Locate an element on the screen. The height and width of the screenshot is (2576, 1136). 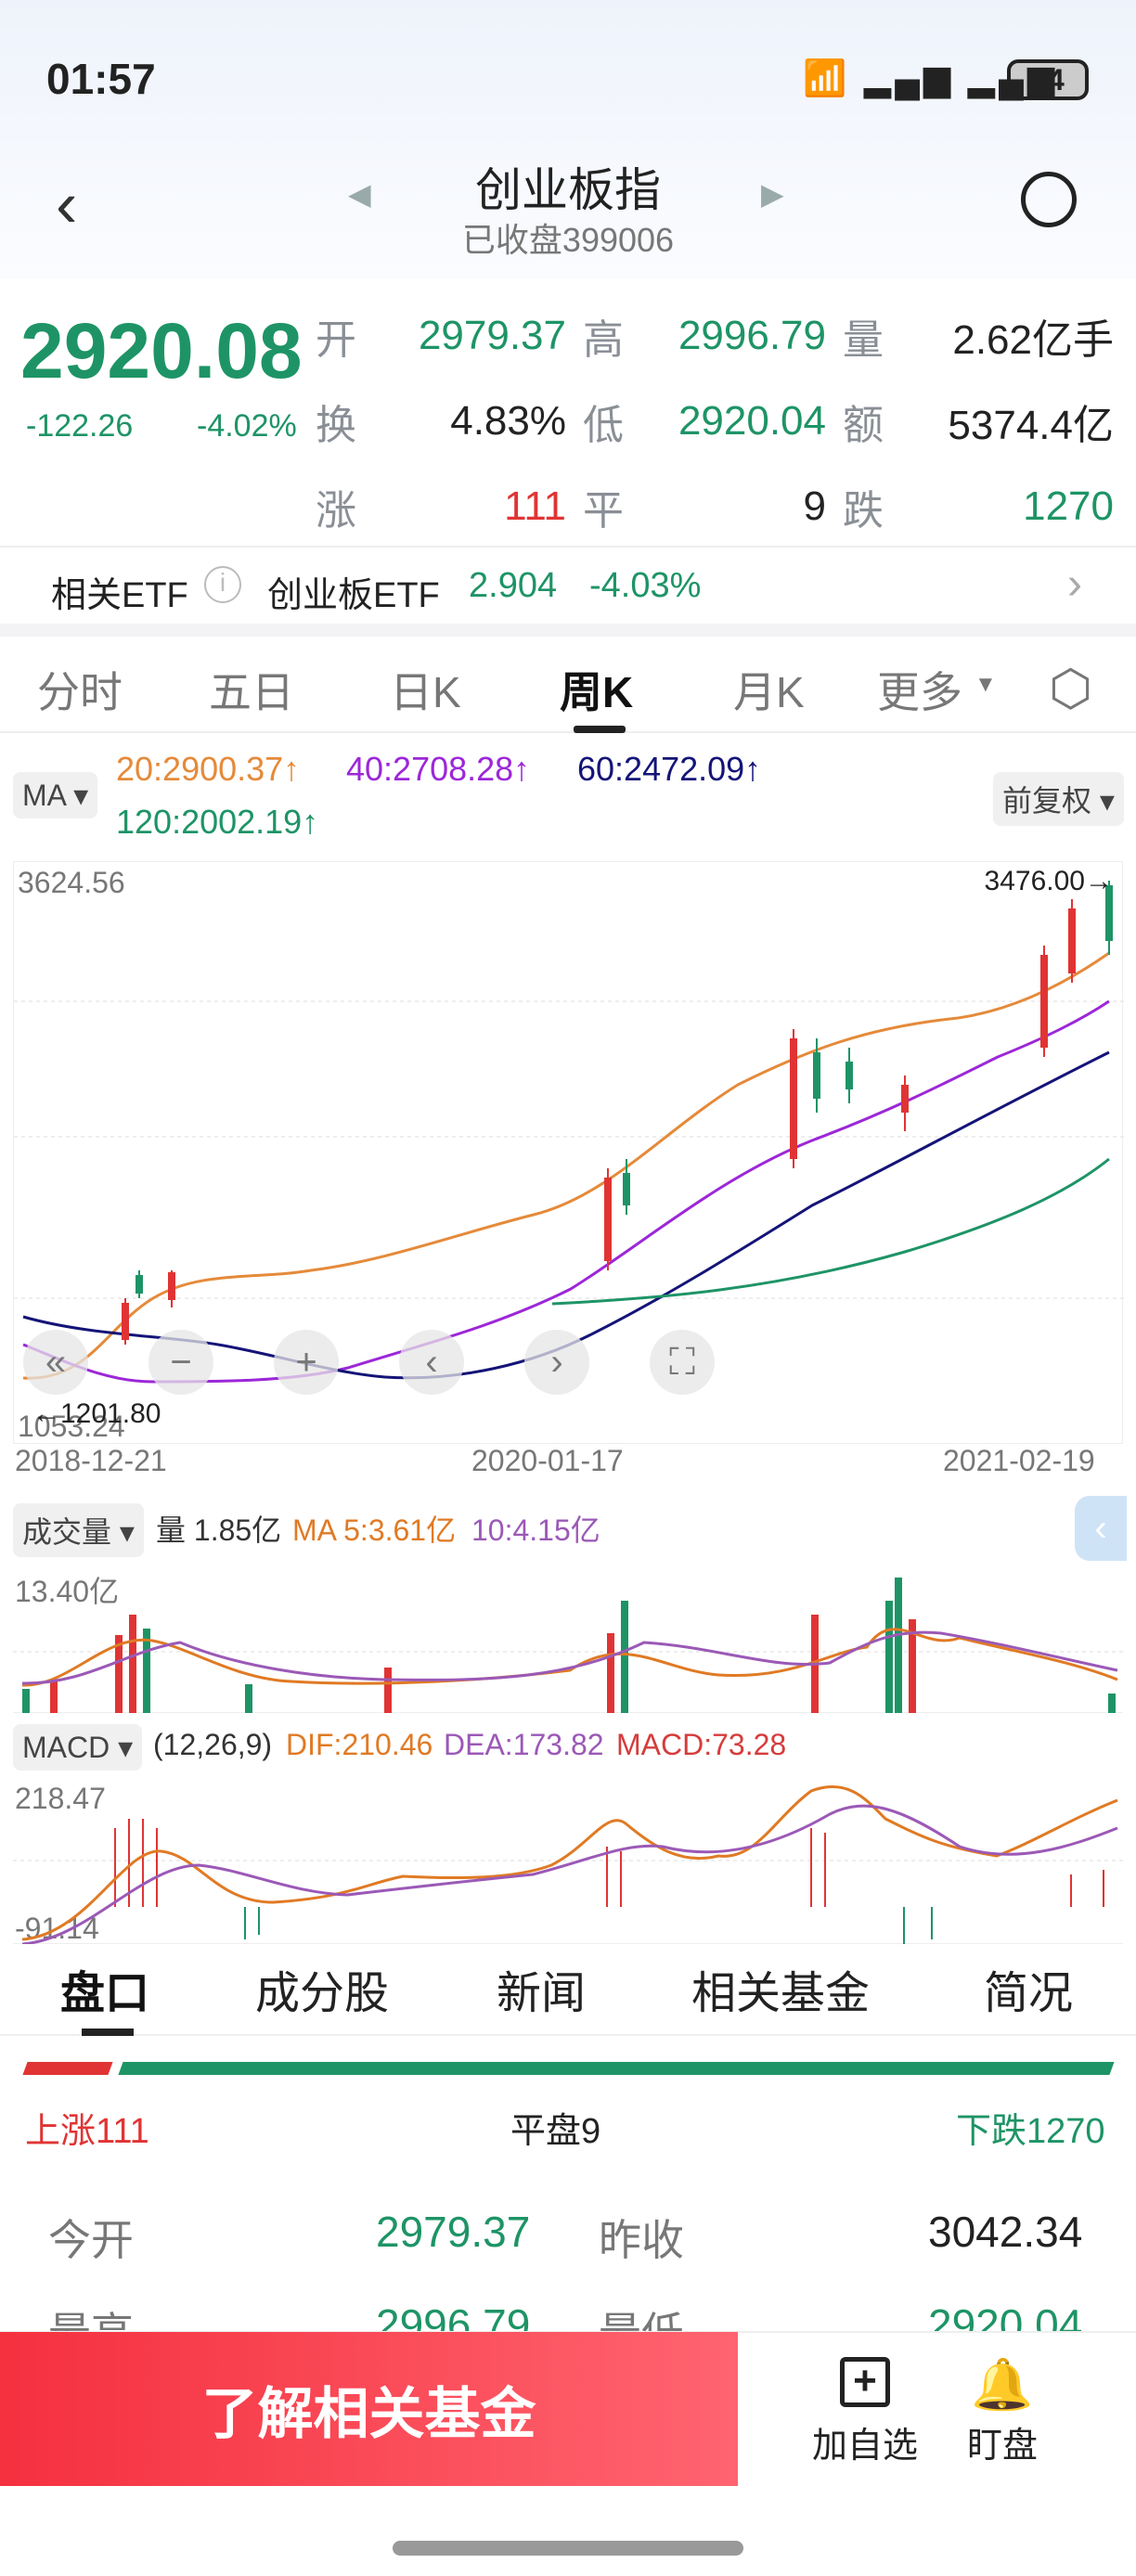
macd-dif: DIF:210.46 is located at coordinates (359, 1744).